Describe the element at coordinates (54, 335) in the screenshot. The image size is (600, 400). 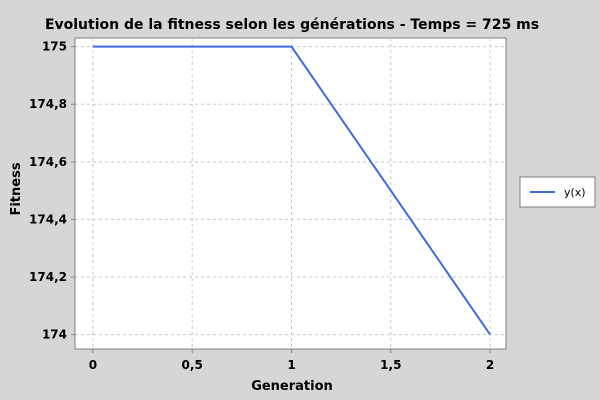
I see `y-tick-label: 174` at that location.